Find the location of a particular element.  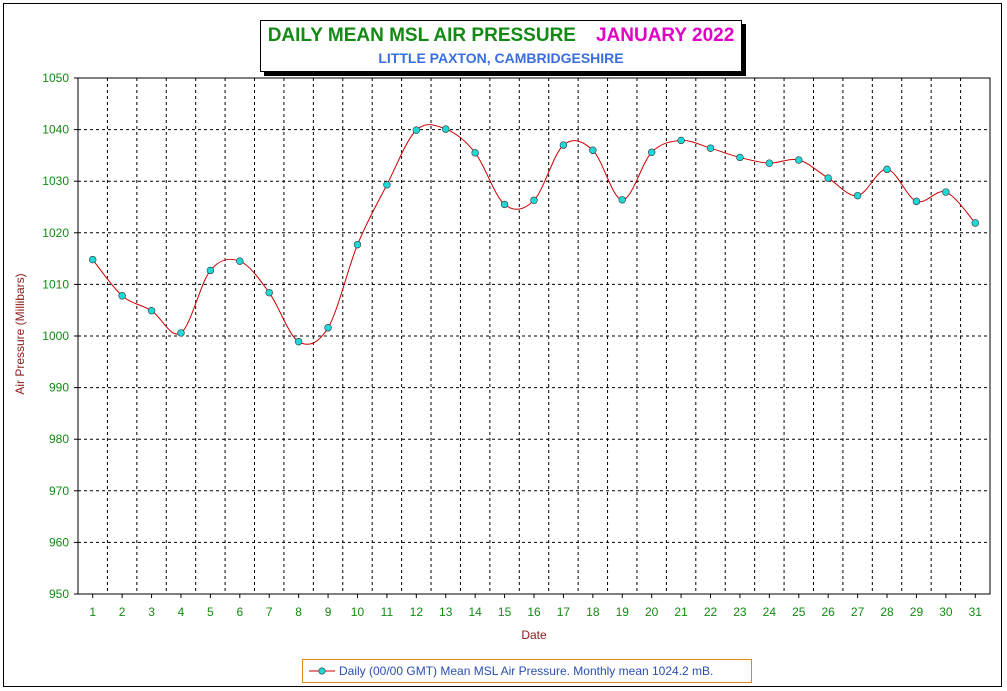

y-tick-label: 970 is located at coordinates (59, 491).